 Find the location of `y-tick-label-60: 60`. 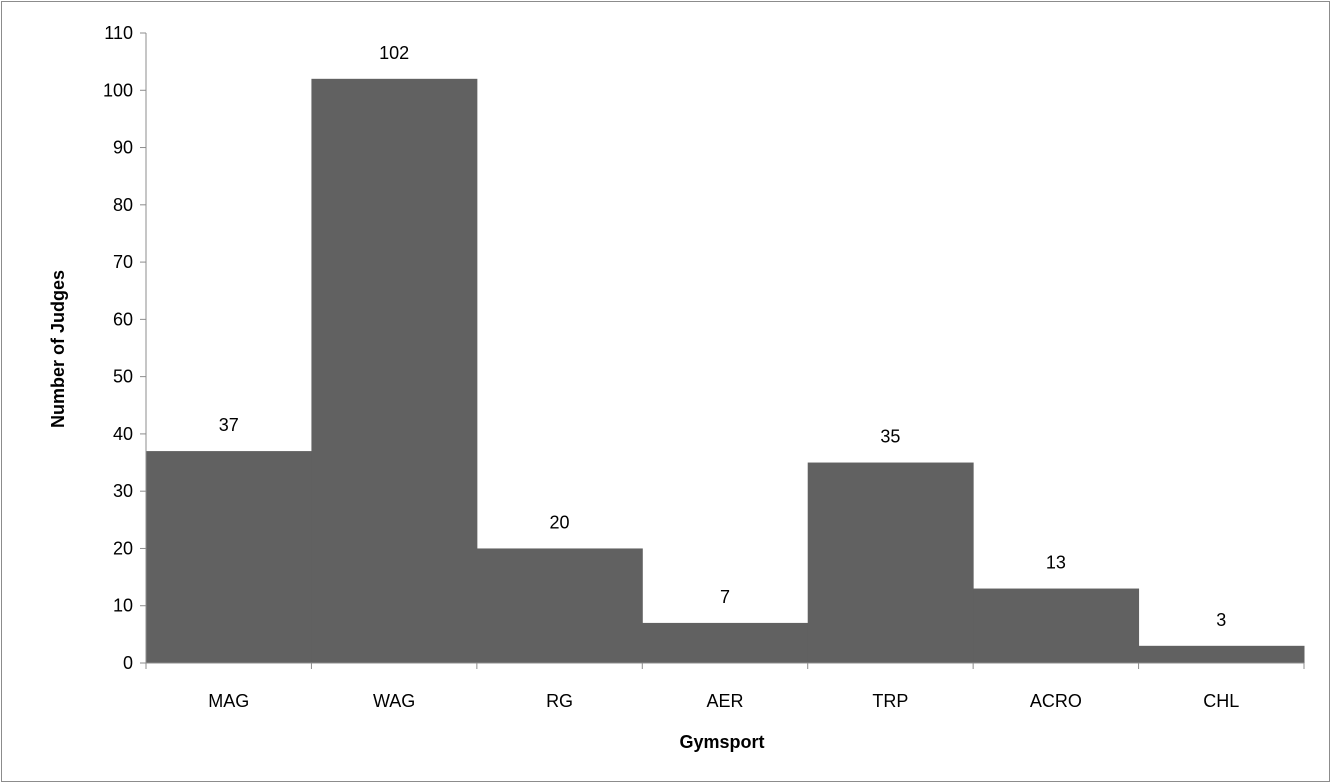

y-tick-label-60: 60 is located at coordinates (123, 319).